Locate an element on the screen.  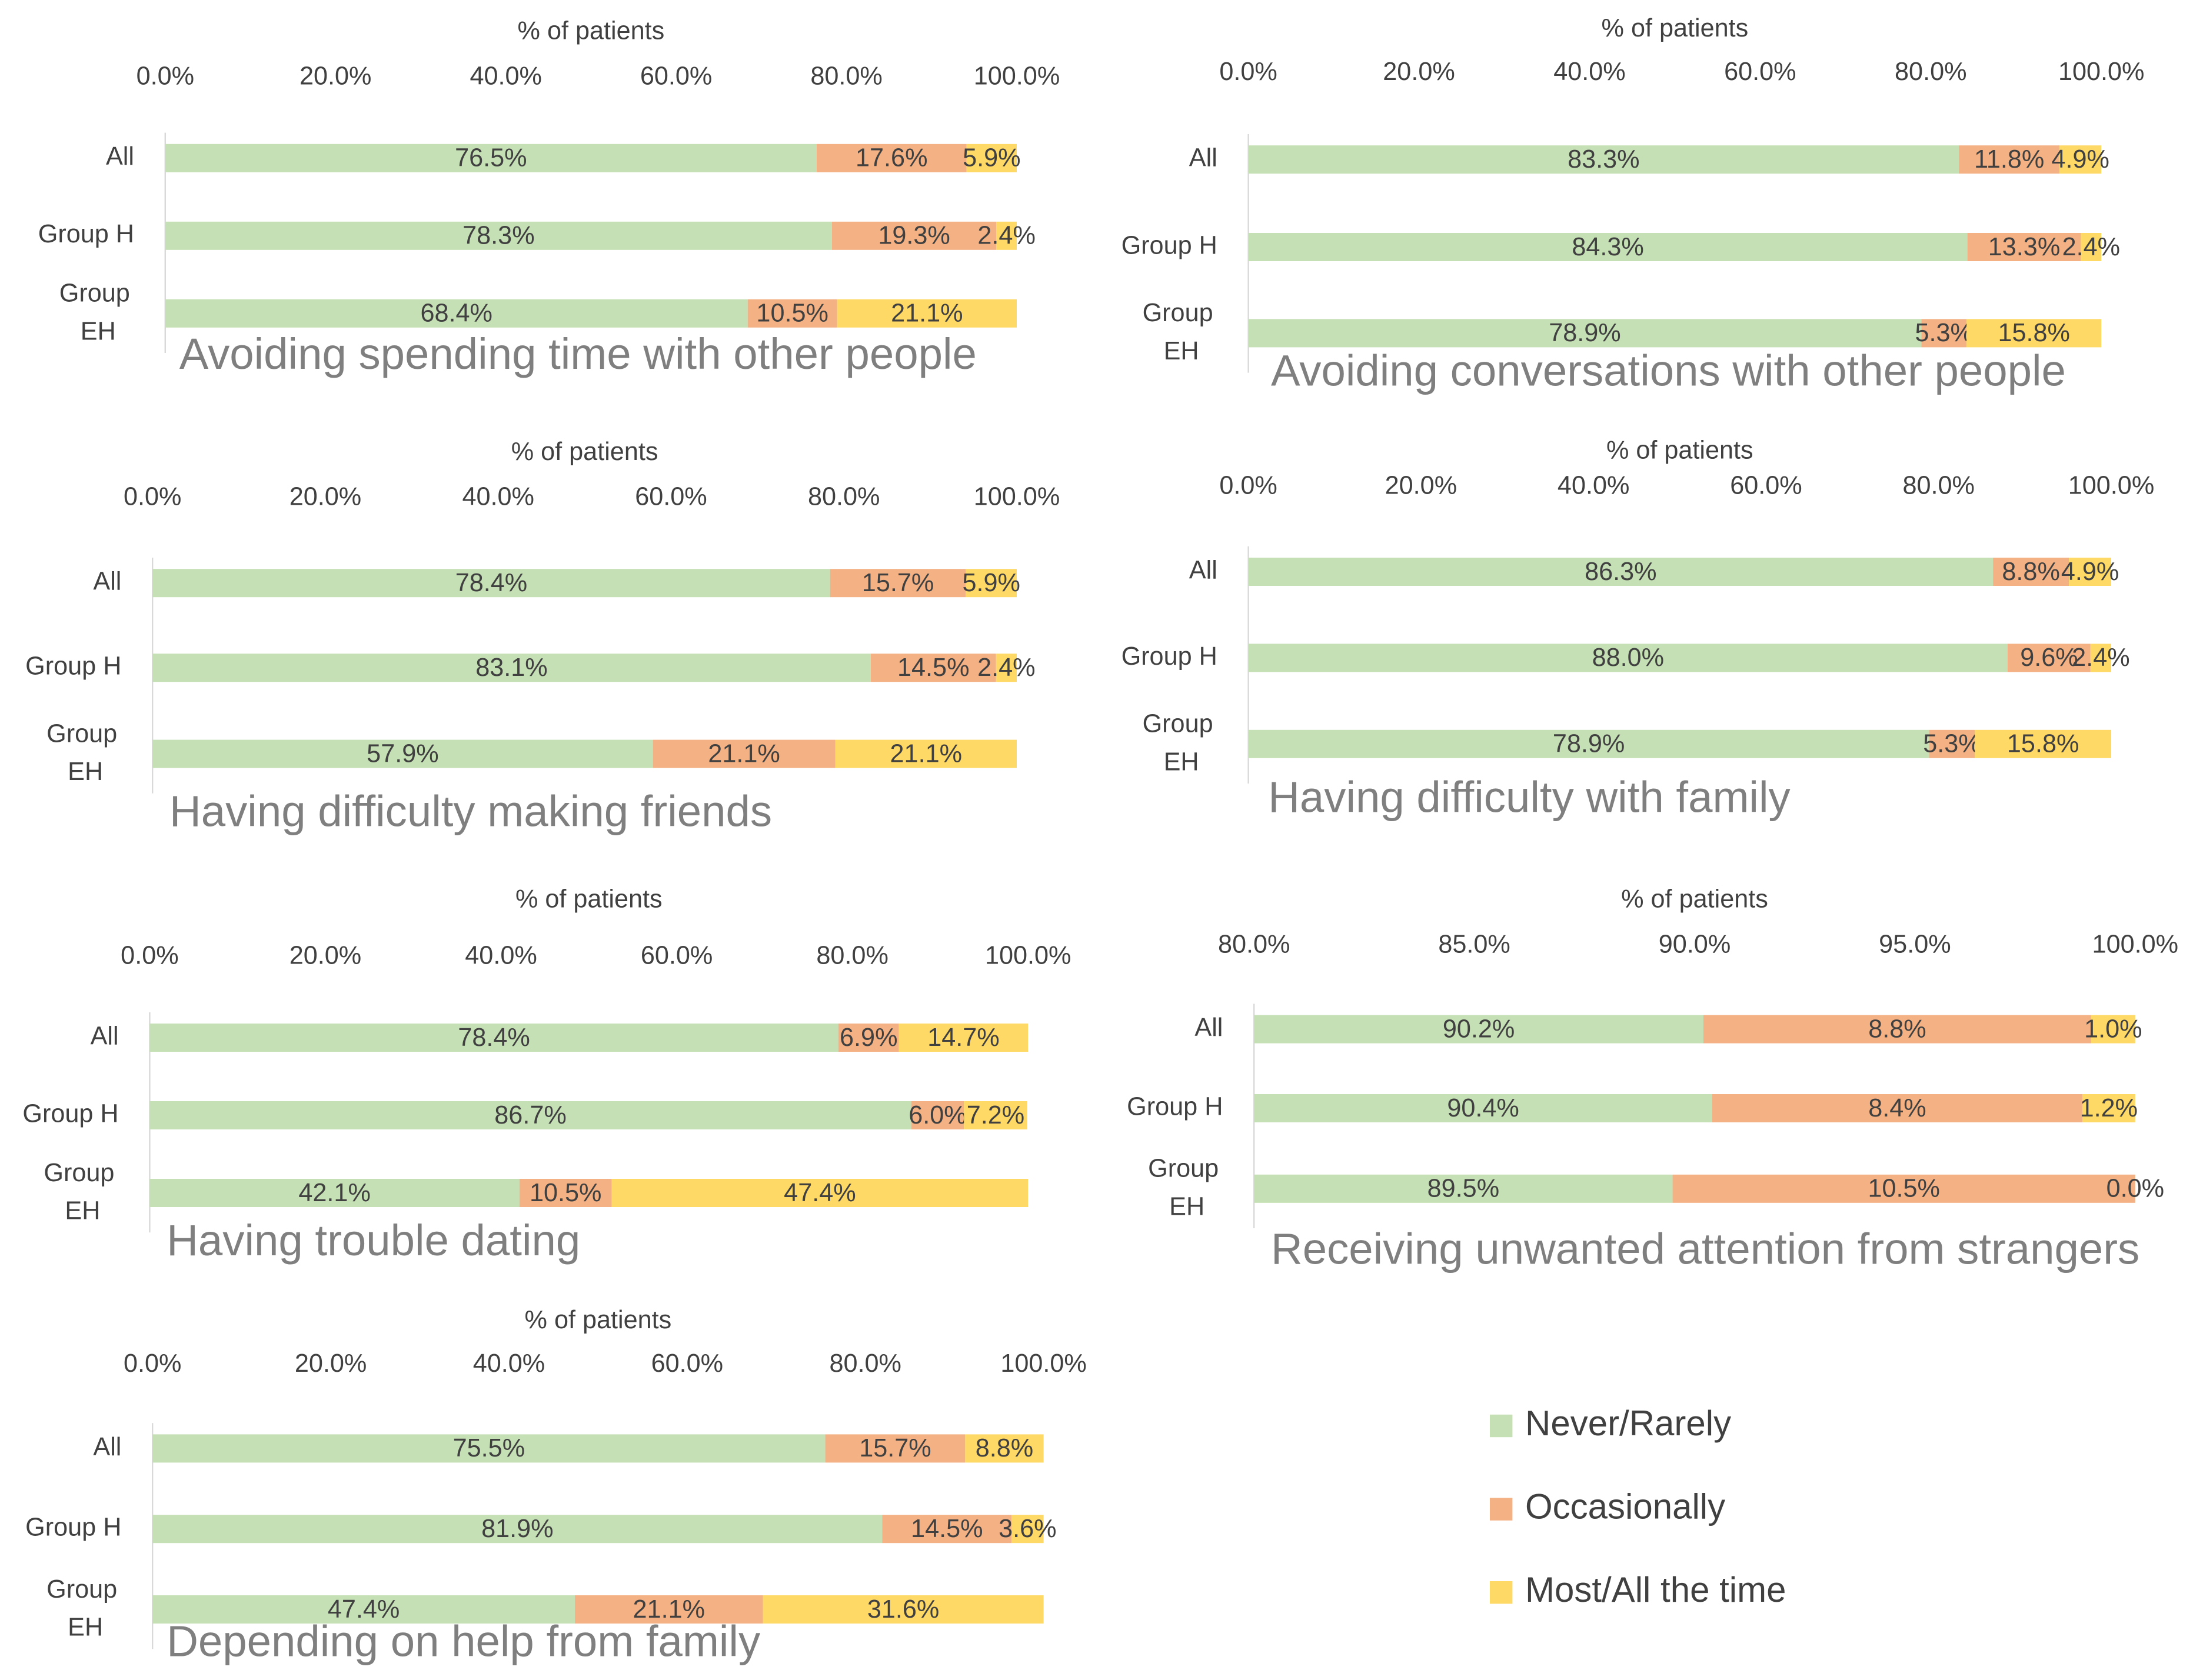
chart-title: Avoiding spending time with other people is located at coordinates (578, 353).